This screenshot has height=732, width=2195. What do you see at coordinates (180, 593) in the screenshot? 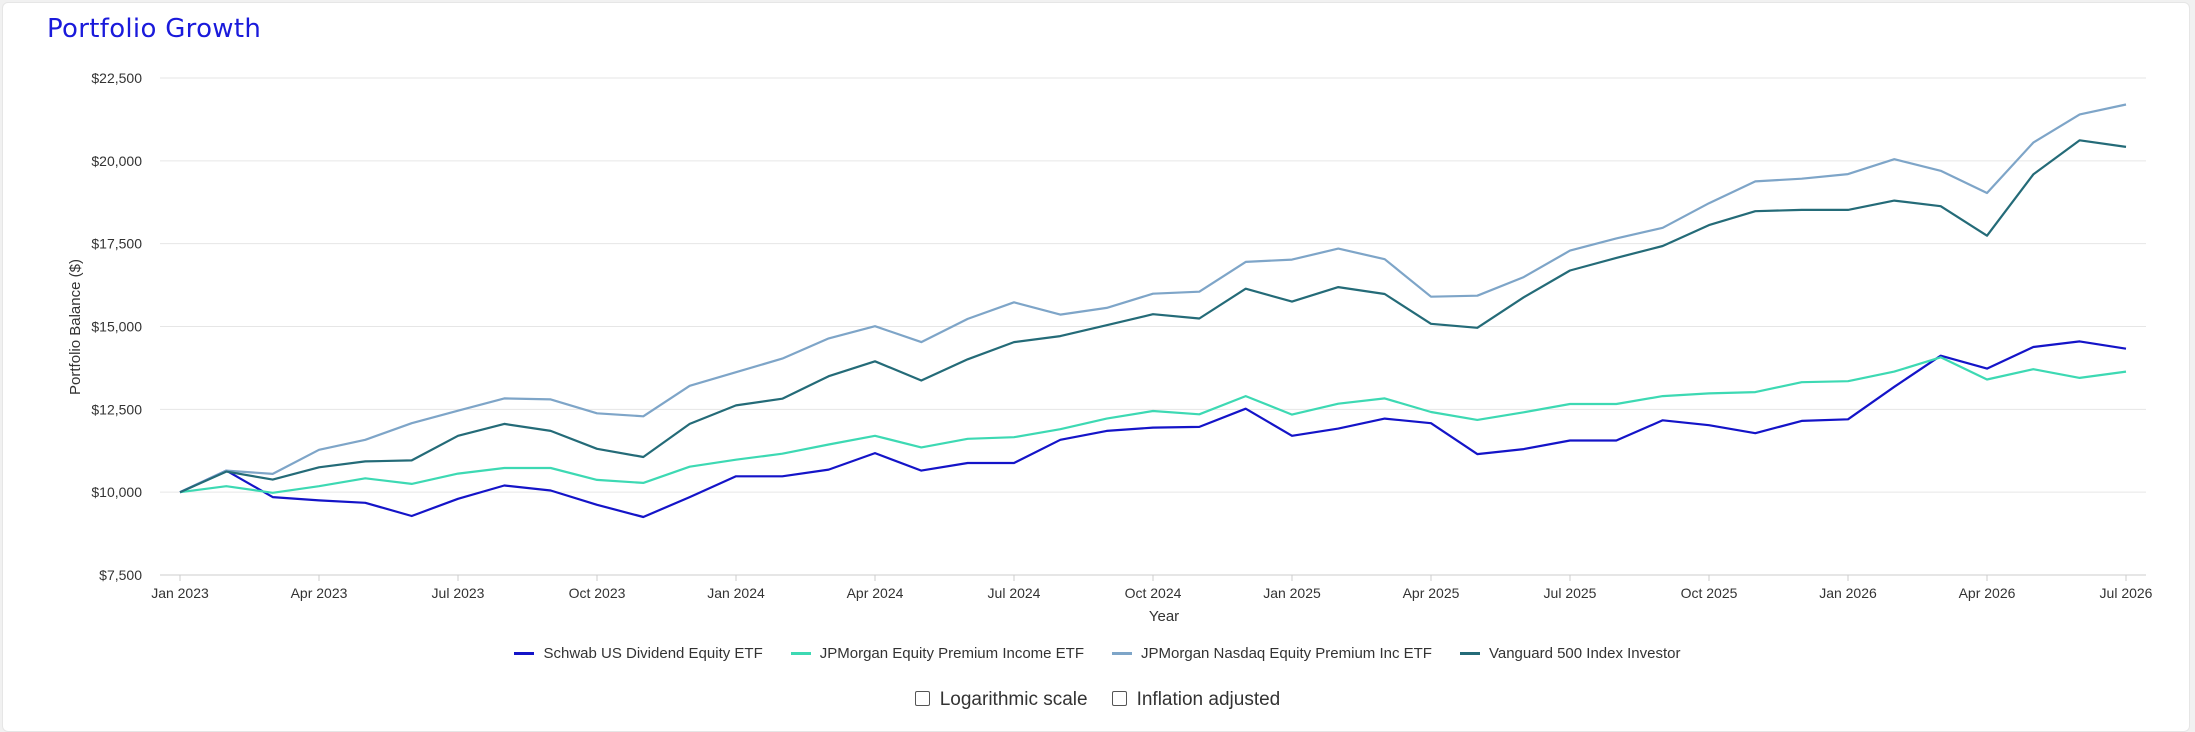
I see `x-tick-label: Jan 2023` at bounding box center [180, 593].